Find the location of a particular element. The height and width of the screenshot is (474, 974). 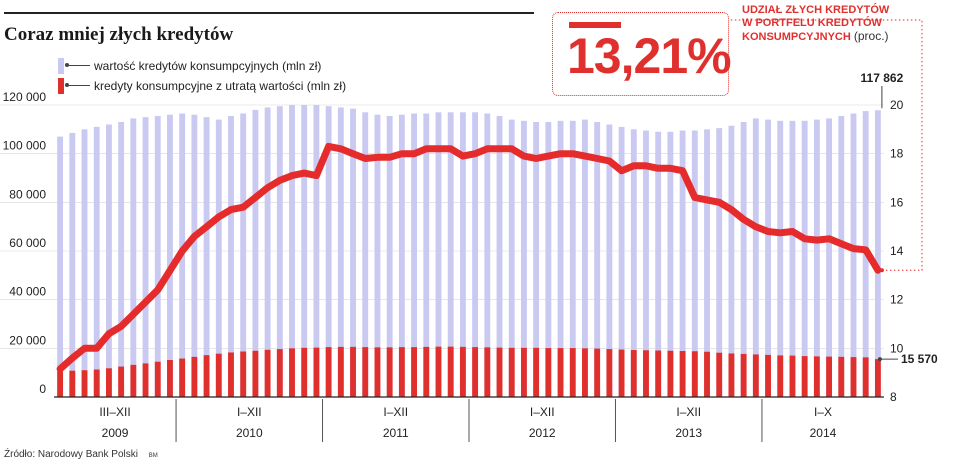

callout-caption-unit: (proc.) is located at coordinates (871, 36).